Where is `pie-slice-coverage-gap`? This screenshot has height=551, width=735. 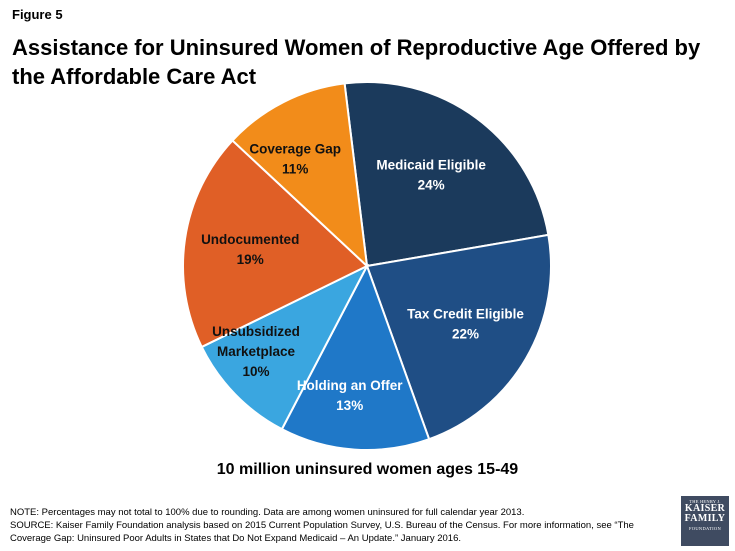
pie-slice-coverage-gap is located at coordinates (300, 175).